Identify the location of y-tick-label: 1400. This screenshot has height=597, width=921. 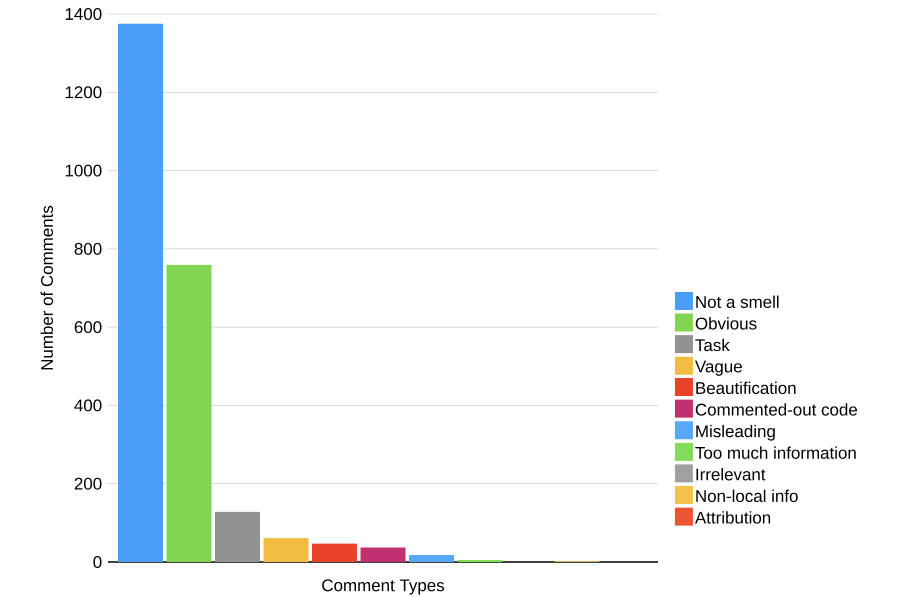
(84, 14).